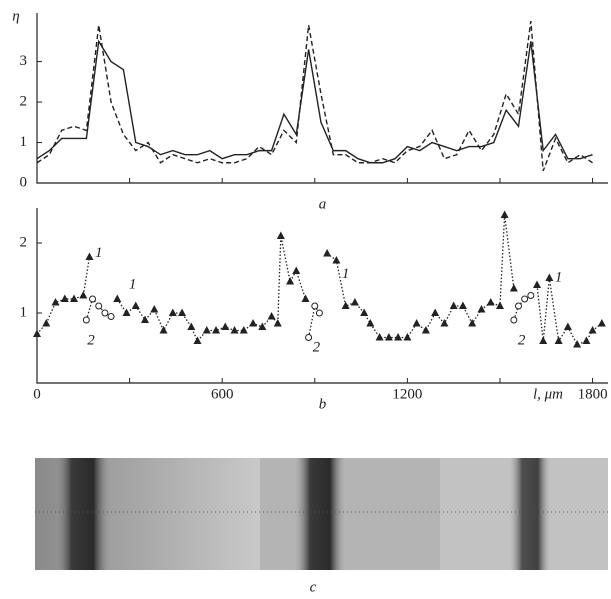  I want to click on y-axis-label: η, so click(15, 16).